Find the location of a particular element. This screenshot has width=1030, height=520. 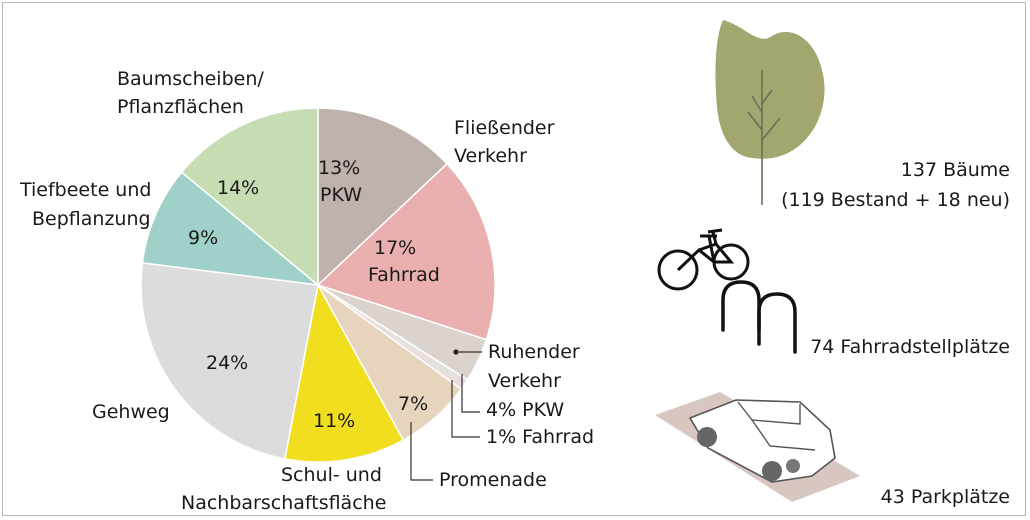

pie-slice-gehweg is located at coordinates (229, 360).